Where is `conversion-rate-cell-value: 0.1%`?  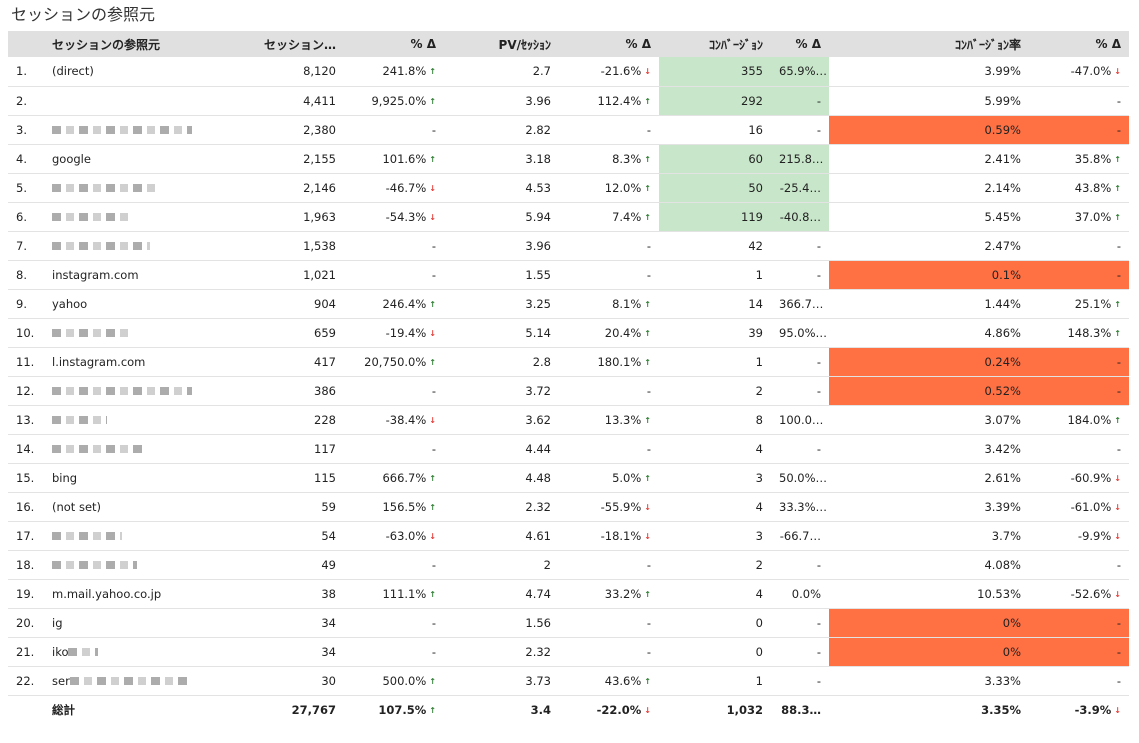
conversion-rate-cell-value: 0.1% is located at coordinates (1006, 274).